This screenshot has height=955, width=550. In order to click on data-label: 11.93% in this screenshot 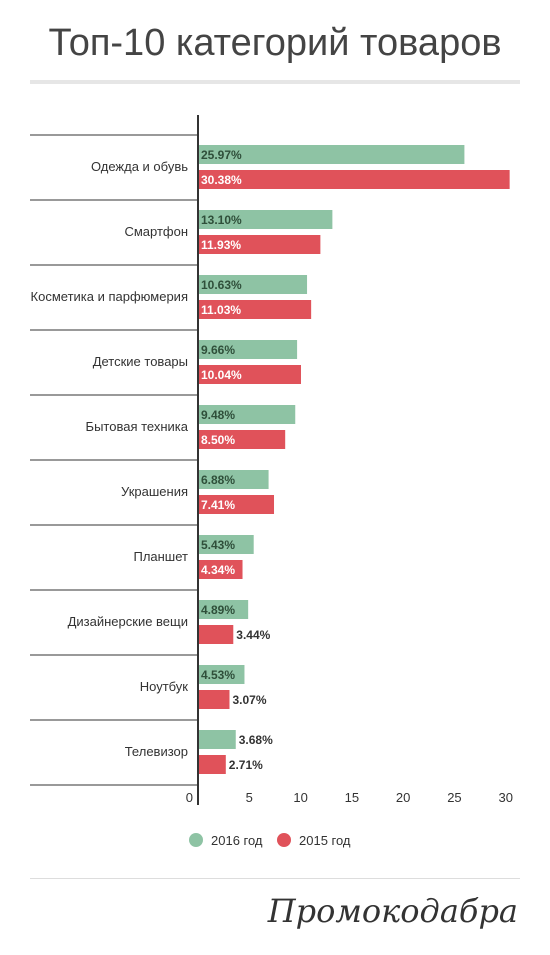, I will do `click(221, 245)`.